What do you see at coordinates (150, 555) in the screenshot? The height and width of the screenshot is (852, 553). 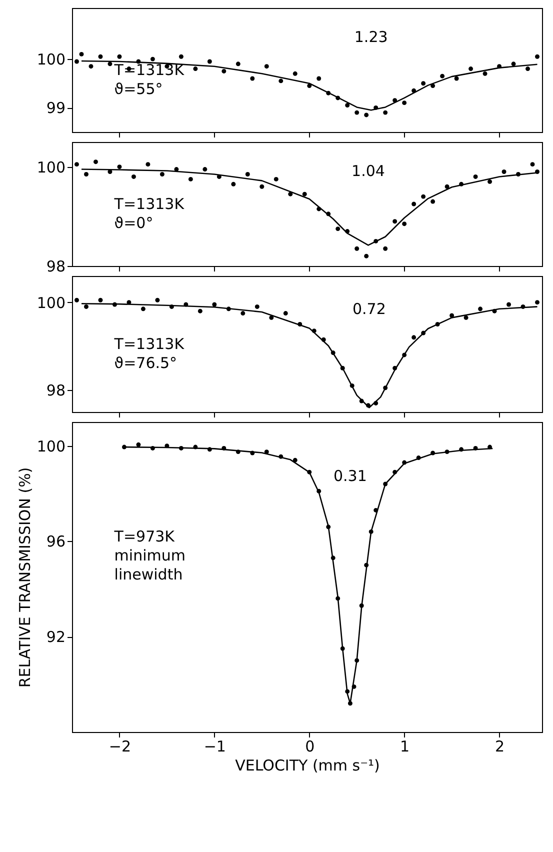 I see `annotation: minimum` at bounding box center [150, 555].